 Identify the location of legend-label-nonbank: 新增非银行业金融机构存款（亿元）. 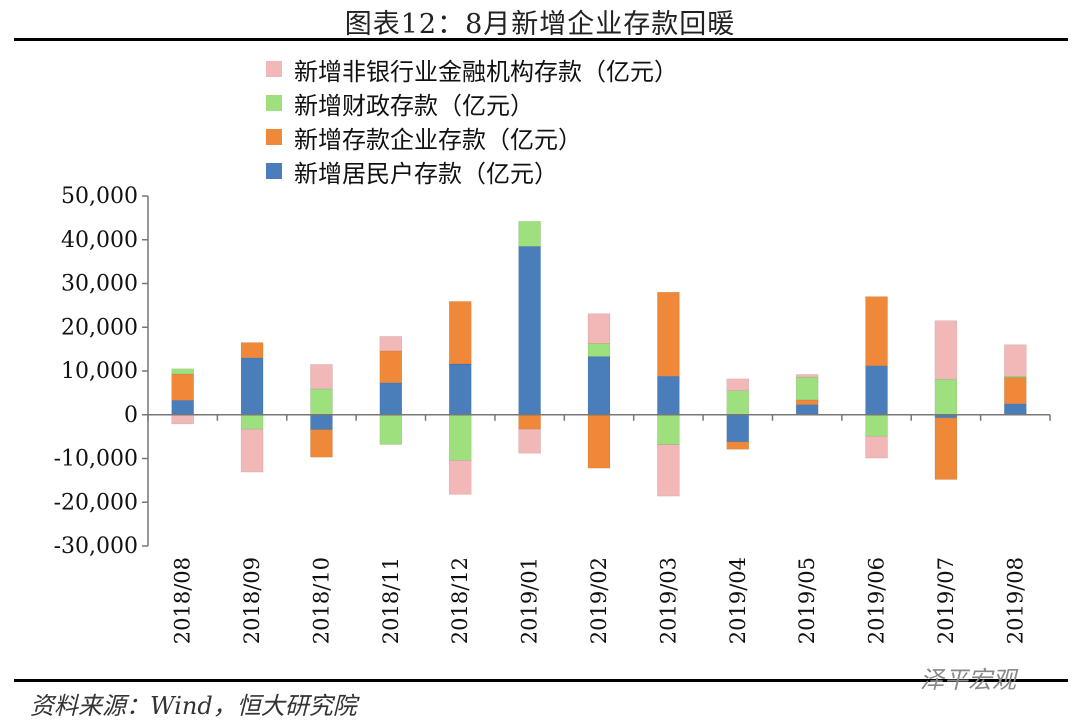
(486, 71).